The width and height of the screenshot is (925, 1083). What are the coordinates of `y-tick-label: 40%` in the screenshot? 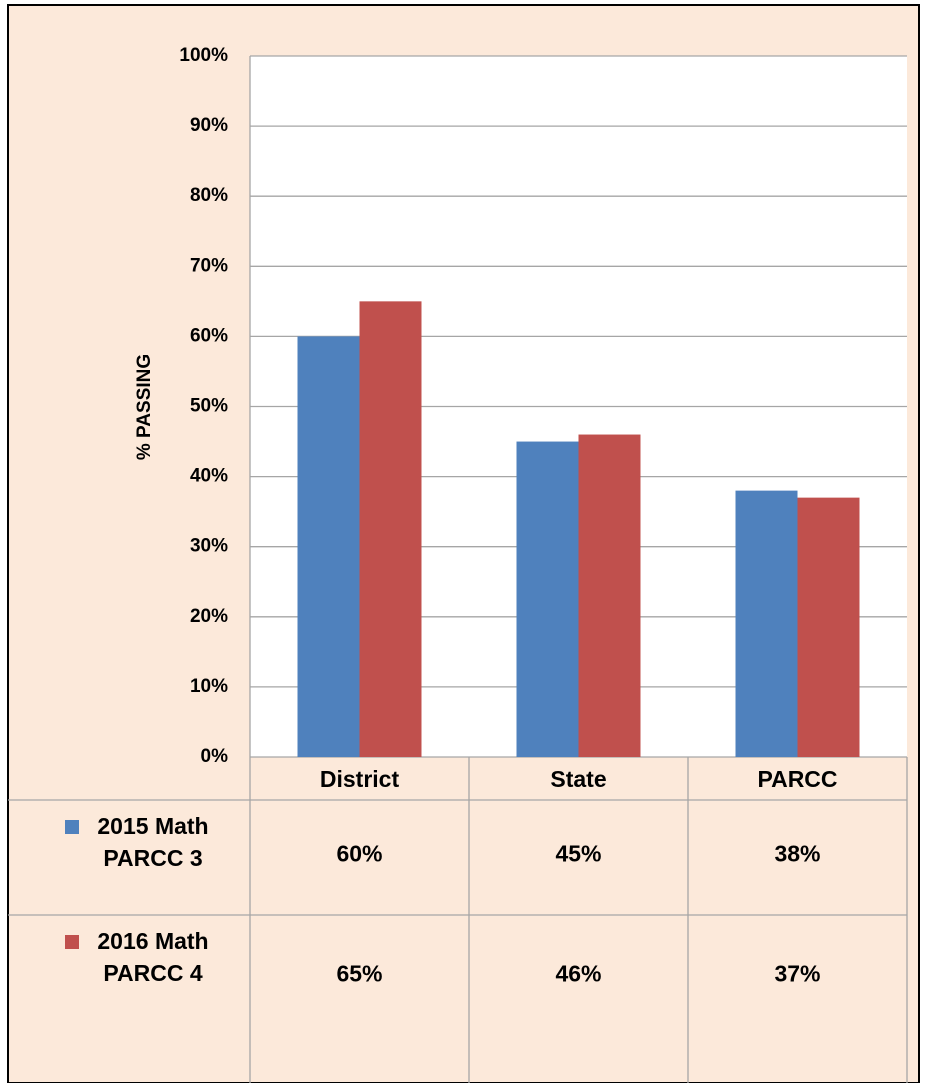 It's located at (209, 476).